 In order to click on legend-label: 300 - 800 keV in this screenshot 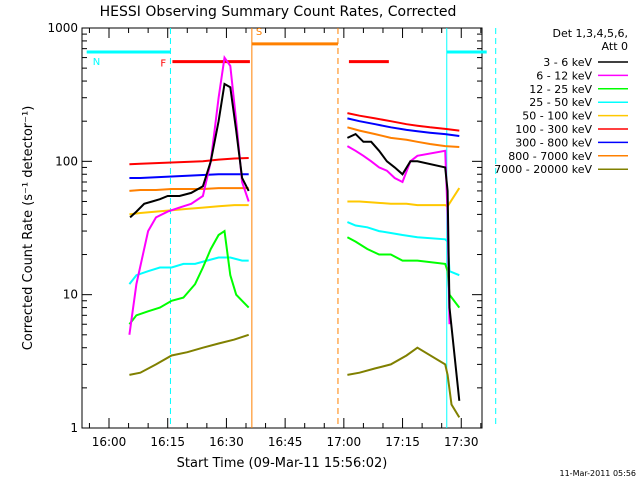, I will do `click(553, 142)`.